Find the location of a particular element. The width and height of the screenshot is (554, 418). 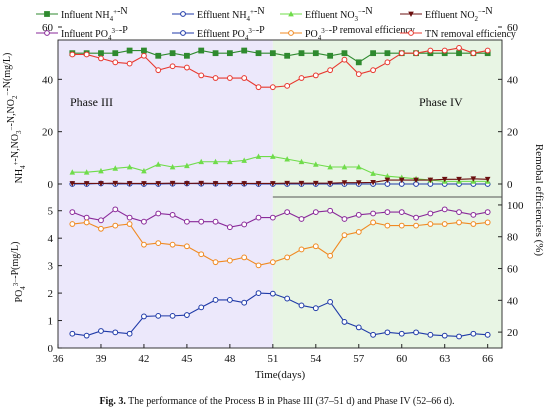

legend-item: Effluent PO43−-P is located at coordinates (218, 33).